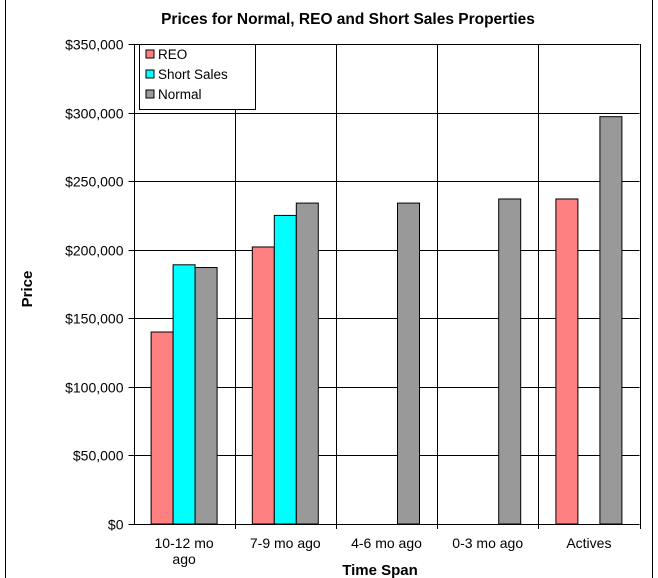 This screenshot has height=578, width=658. Describe the element at coordinates (94, 182) in the screenshot. I see `y-tick-label: $250,000` at that location.